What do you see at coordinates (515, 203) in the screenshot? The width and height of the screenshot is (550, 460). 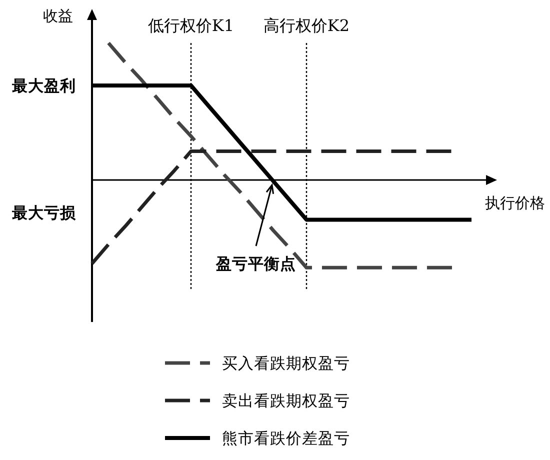 I see `x-axis-title: 执行价格` at bounding box center [515, 203].